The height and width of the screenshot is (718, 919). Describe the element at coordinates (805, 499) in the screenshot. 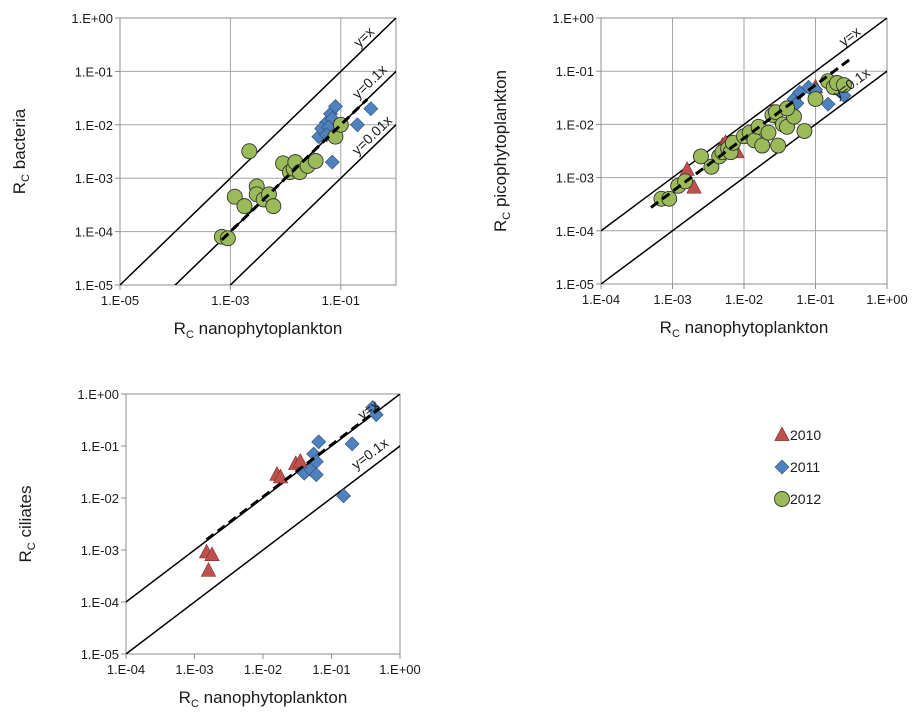

I see `legend-label: 2012` at that location.